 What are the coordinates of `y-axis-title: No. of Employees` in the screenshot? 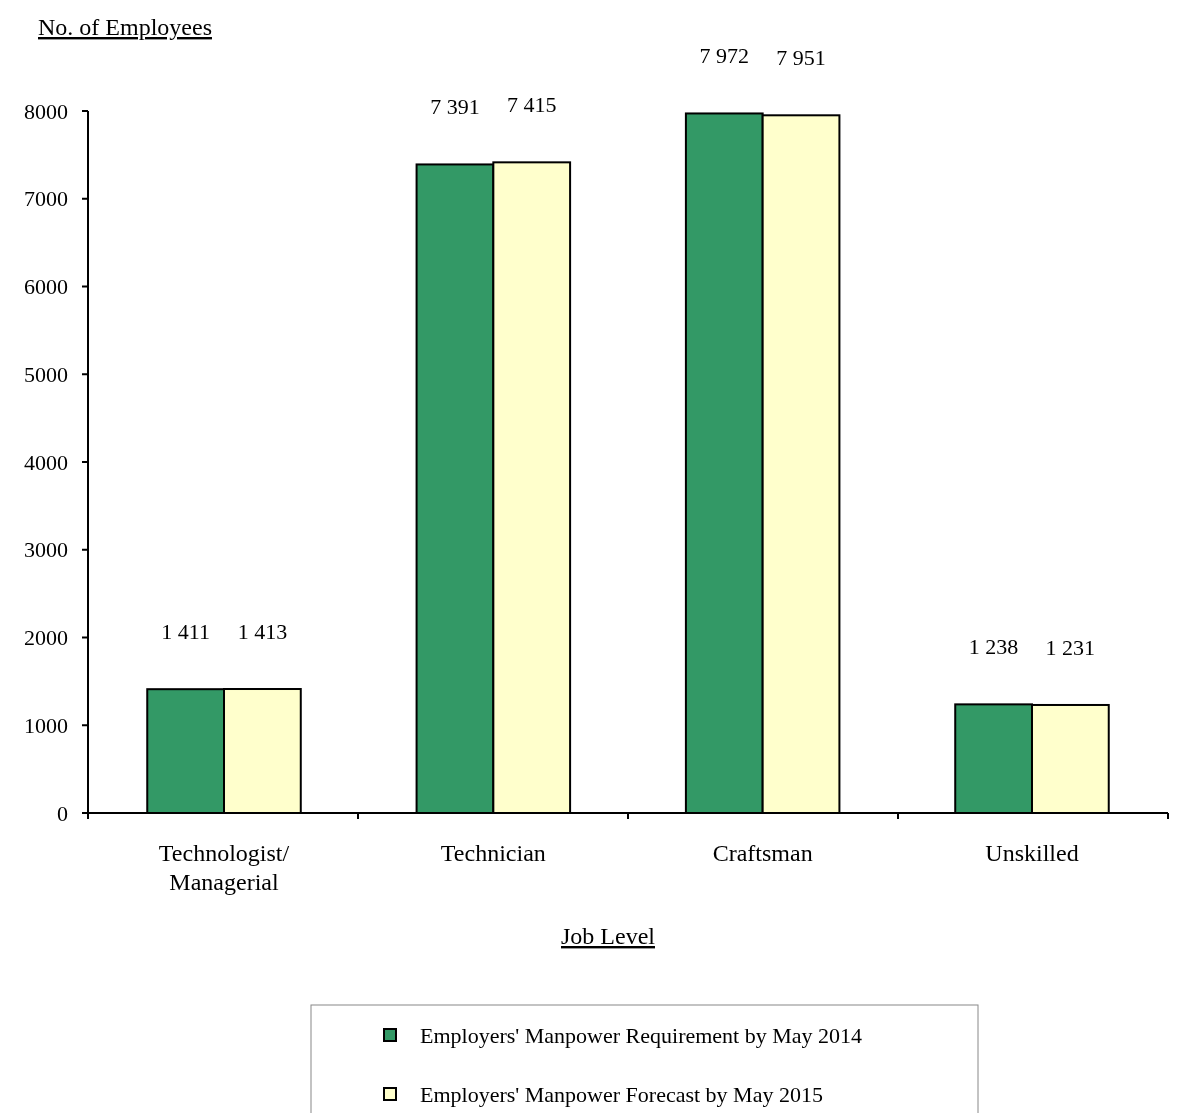 It's located at (125, 27).